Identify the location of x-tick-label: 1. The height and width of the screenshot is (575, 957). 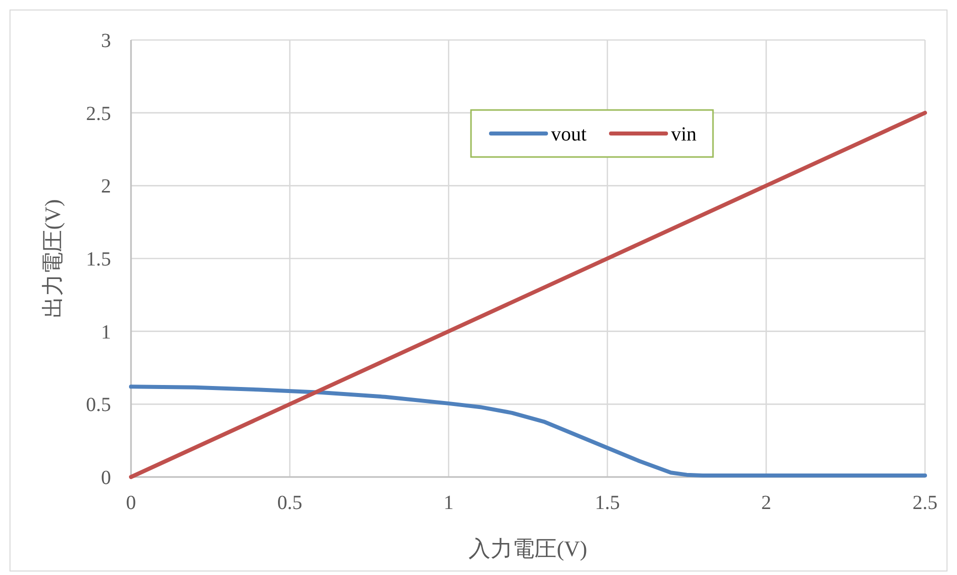
(449, 503).